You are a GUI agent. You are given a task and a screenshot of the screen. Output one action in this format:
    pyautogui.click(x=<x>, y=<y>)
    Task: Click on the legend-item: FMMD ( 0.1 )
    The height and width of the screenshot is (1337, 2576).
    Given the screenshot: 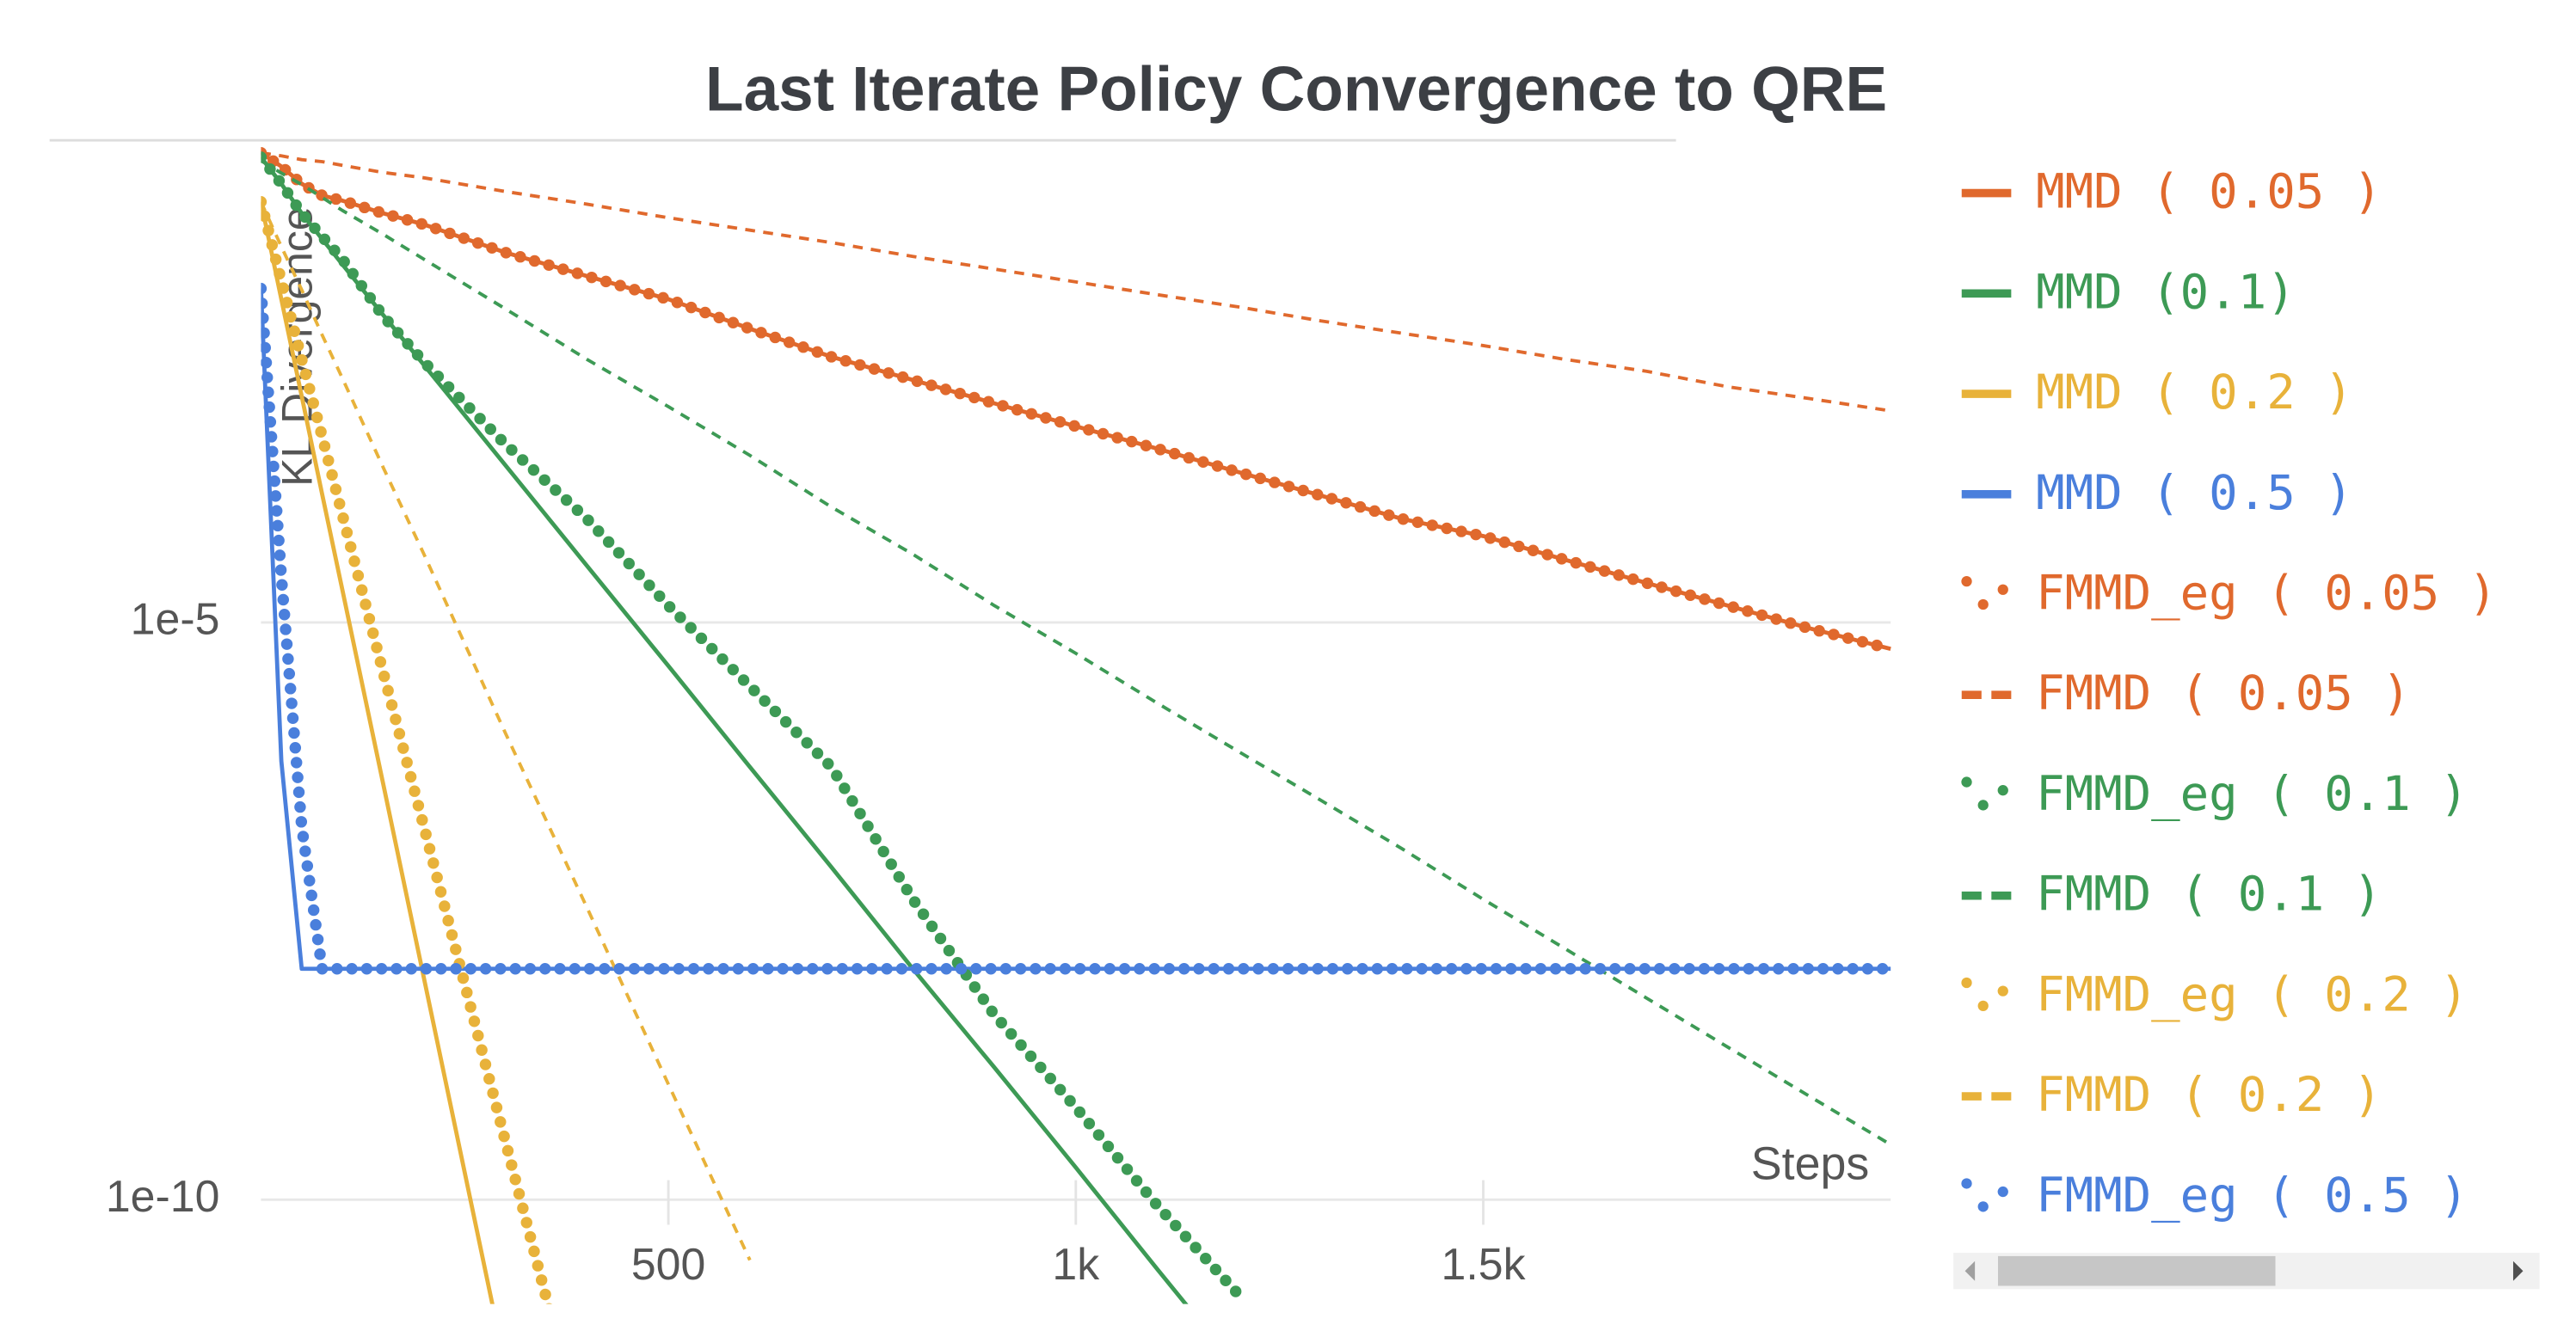 What is the action you would take?
    pyautogui.click(x=2171, y=895)
    